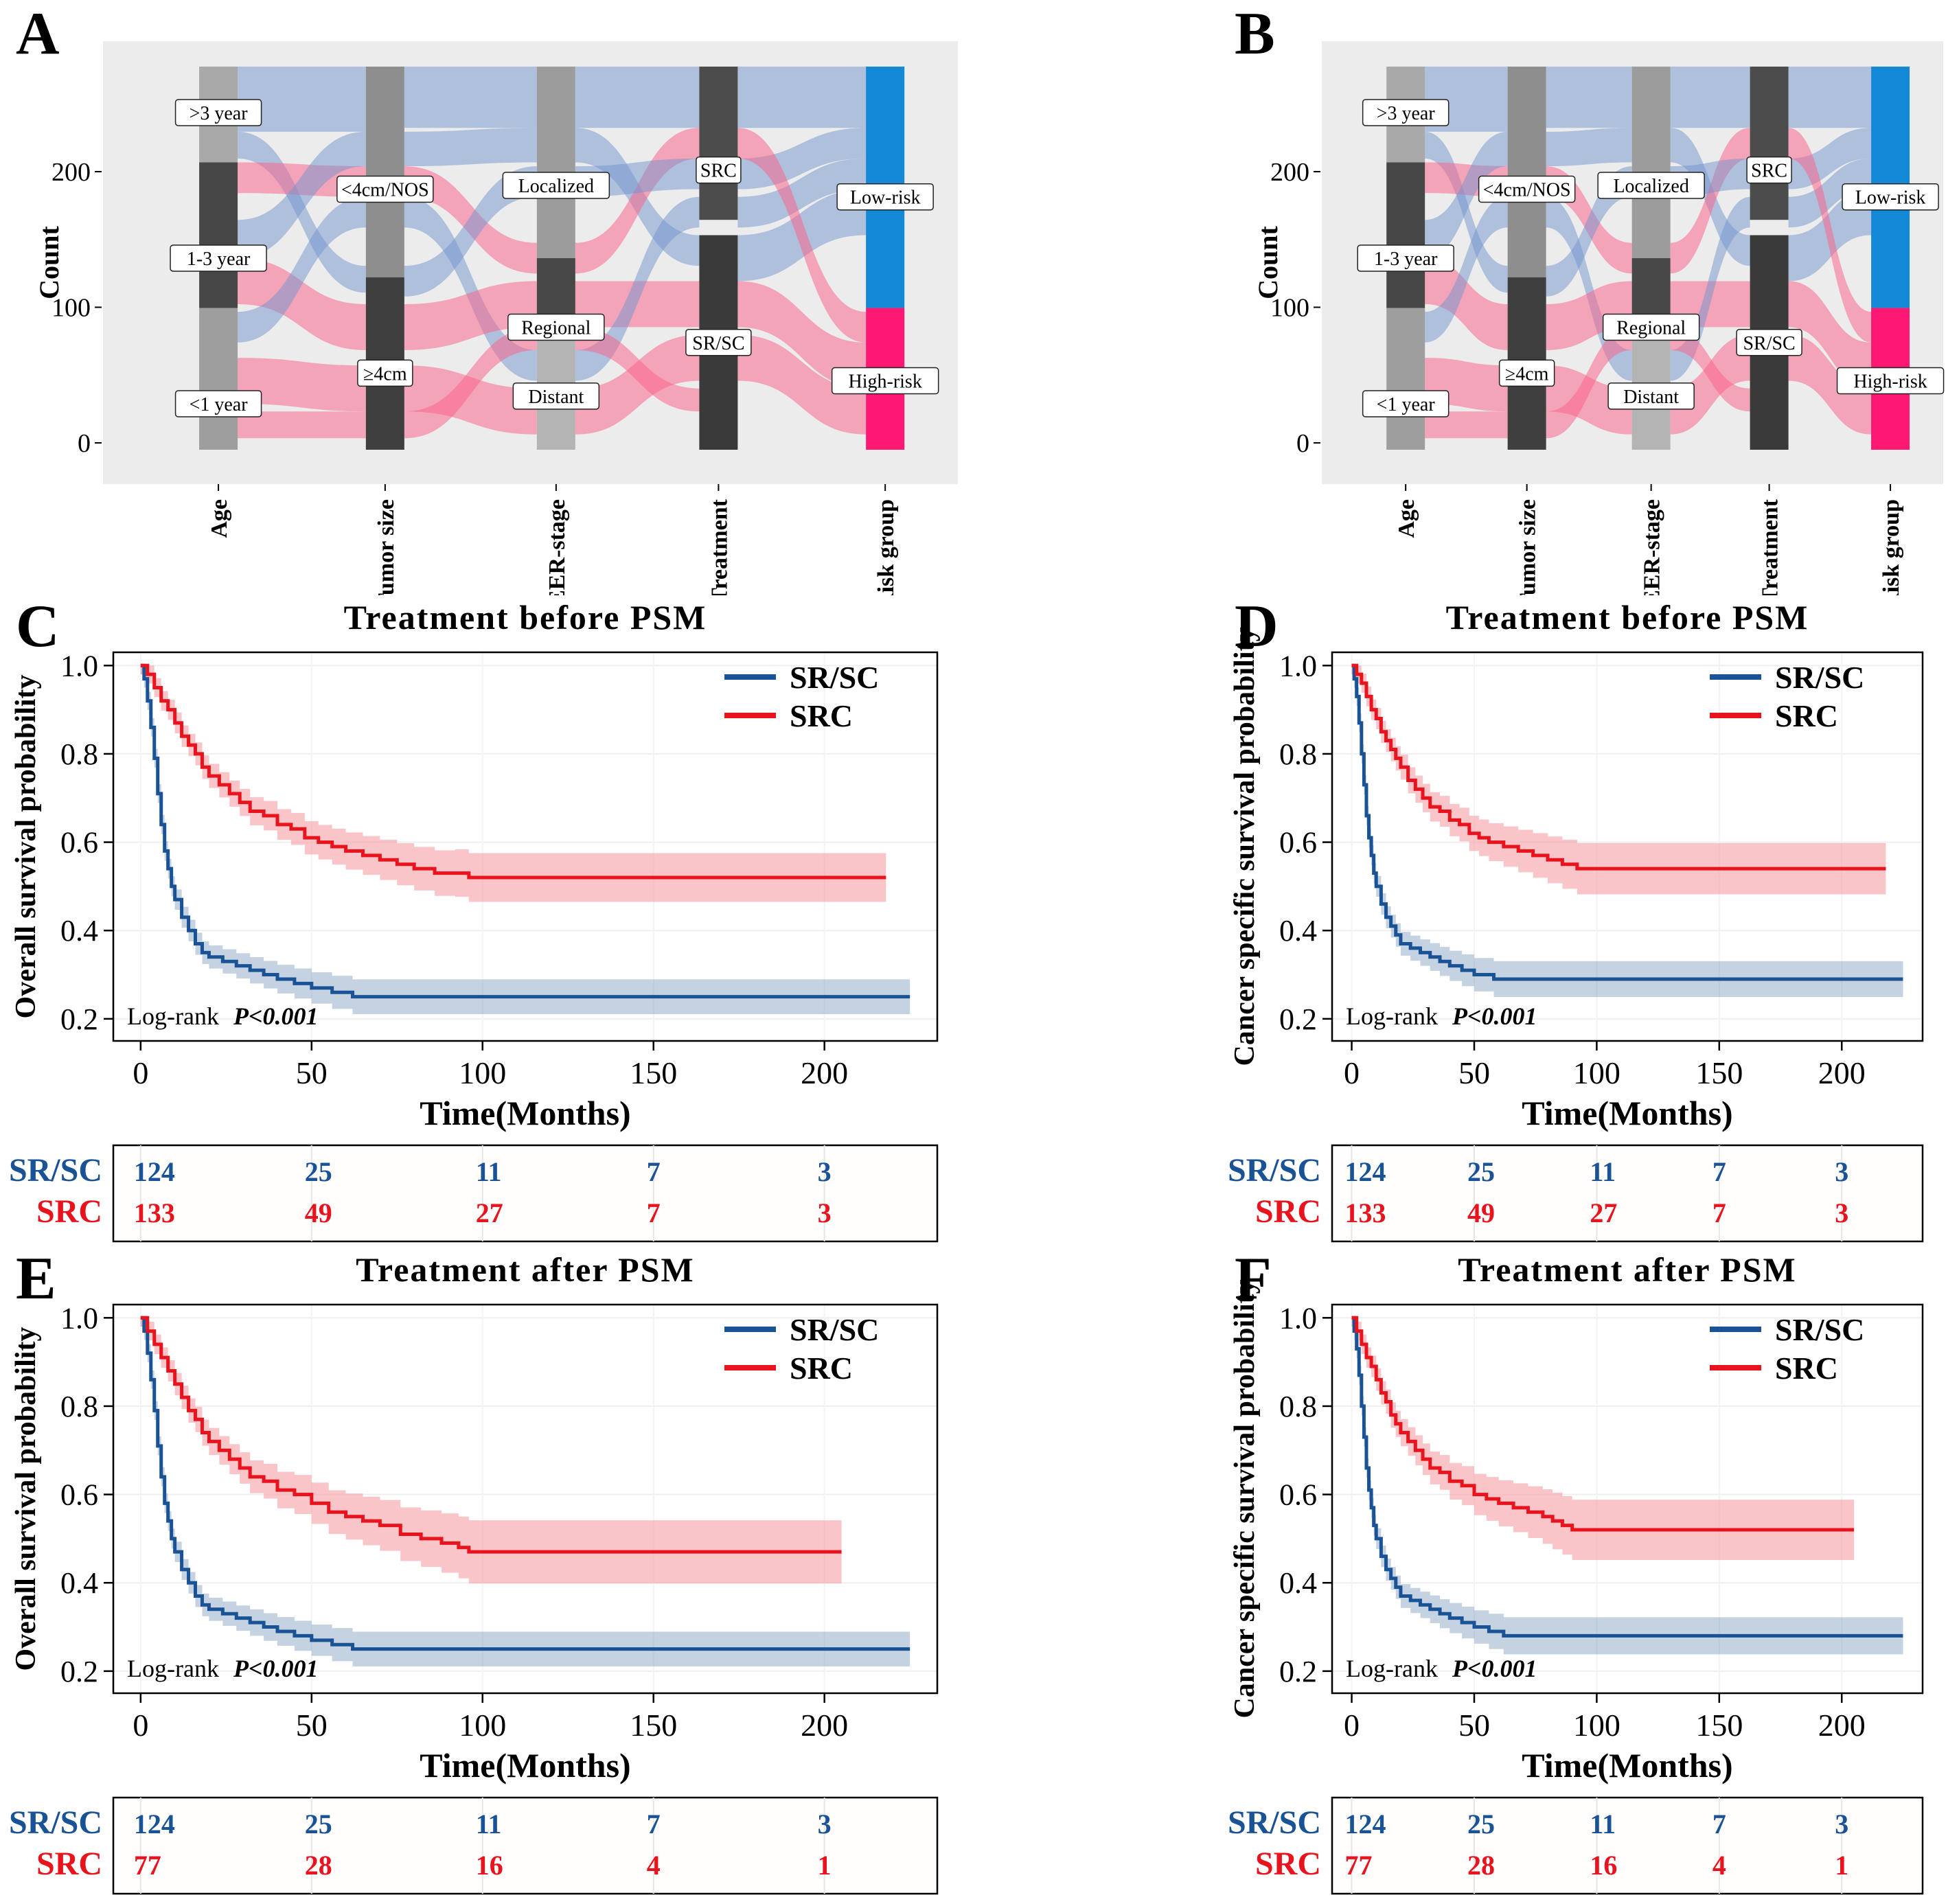 The image size is (1959, 1904). What do you see at coordinates (36, 1279) in the screenshot?
I see `panel-letter-e: E` at bounding box center [36, 1279].